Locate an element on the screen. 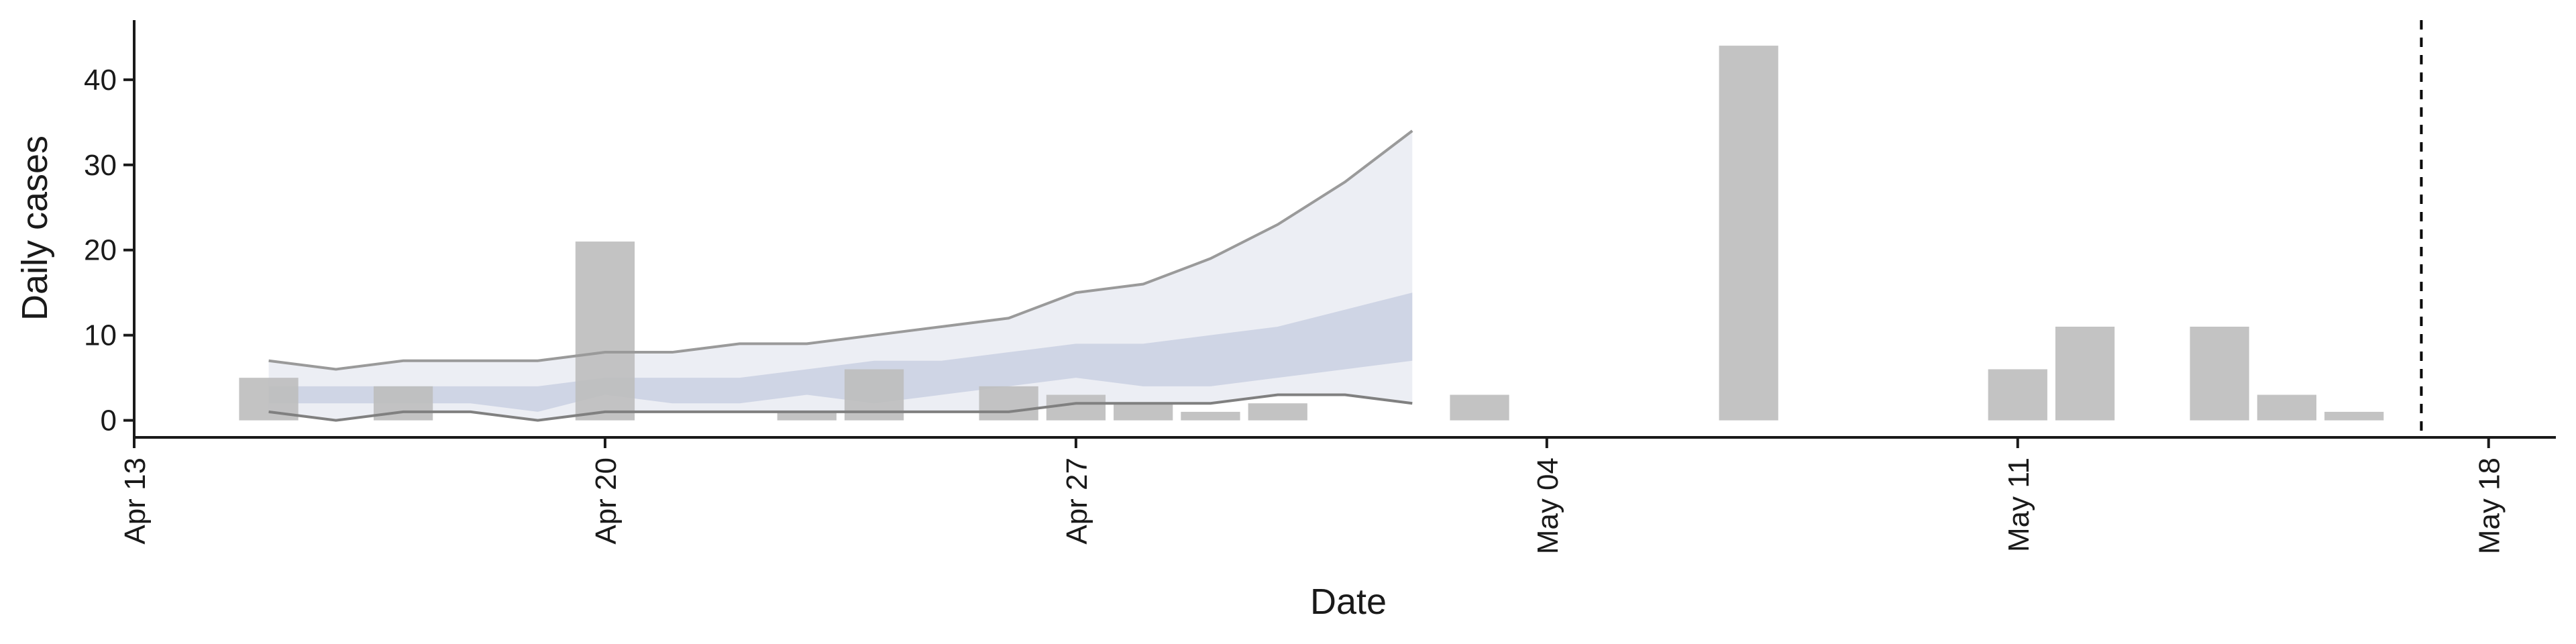  y-tick-label: 20 is located at coordinates (100, 250).